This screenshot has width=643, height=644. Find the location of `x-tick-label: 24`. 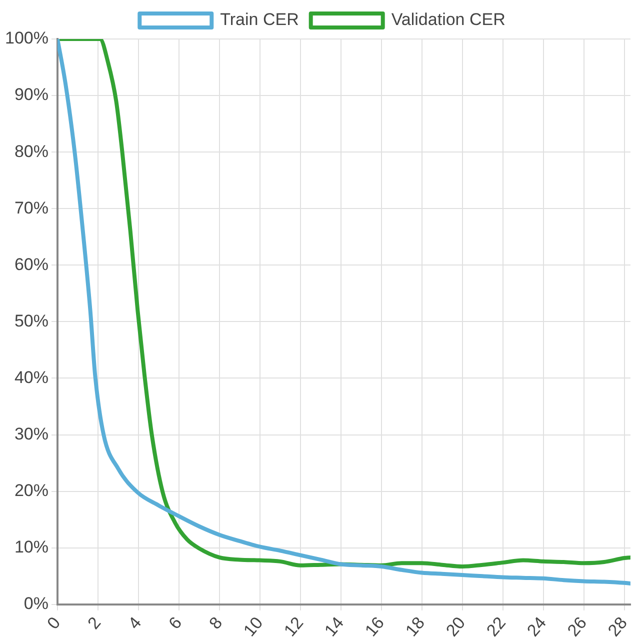

x-tick-label: 24 is located at coordinates (536, 626).